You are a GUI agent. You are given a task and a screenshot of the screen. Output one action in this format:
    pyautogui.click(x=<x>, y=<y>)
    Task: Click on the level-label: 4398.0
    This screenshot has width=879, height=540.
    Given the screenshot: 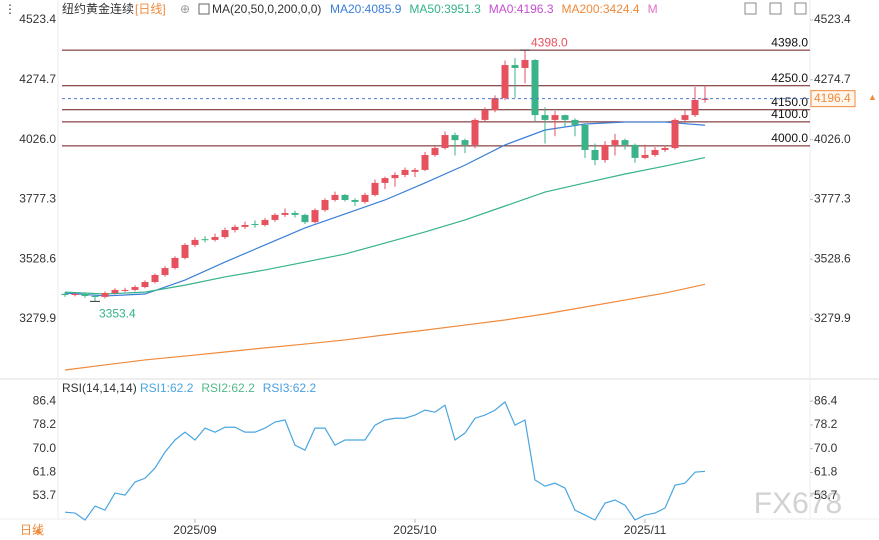 What is the action you would take?
    pyautogui.click(x=789, y=42)
    